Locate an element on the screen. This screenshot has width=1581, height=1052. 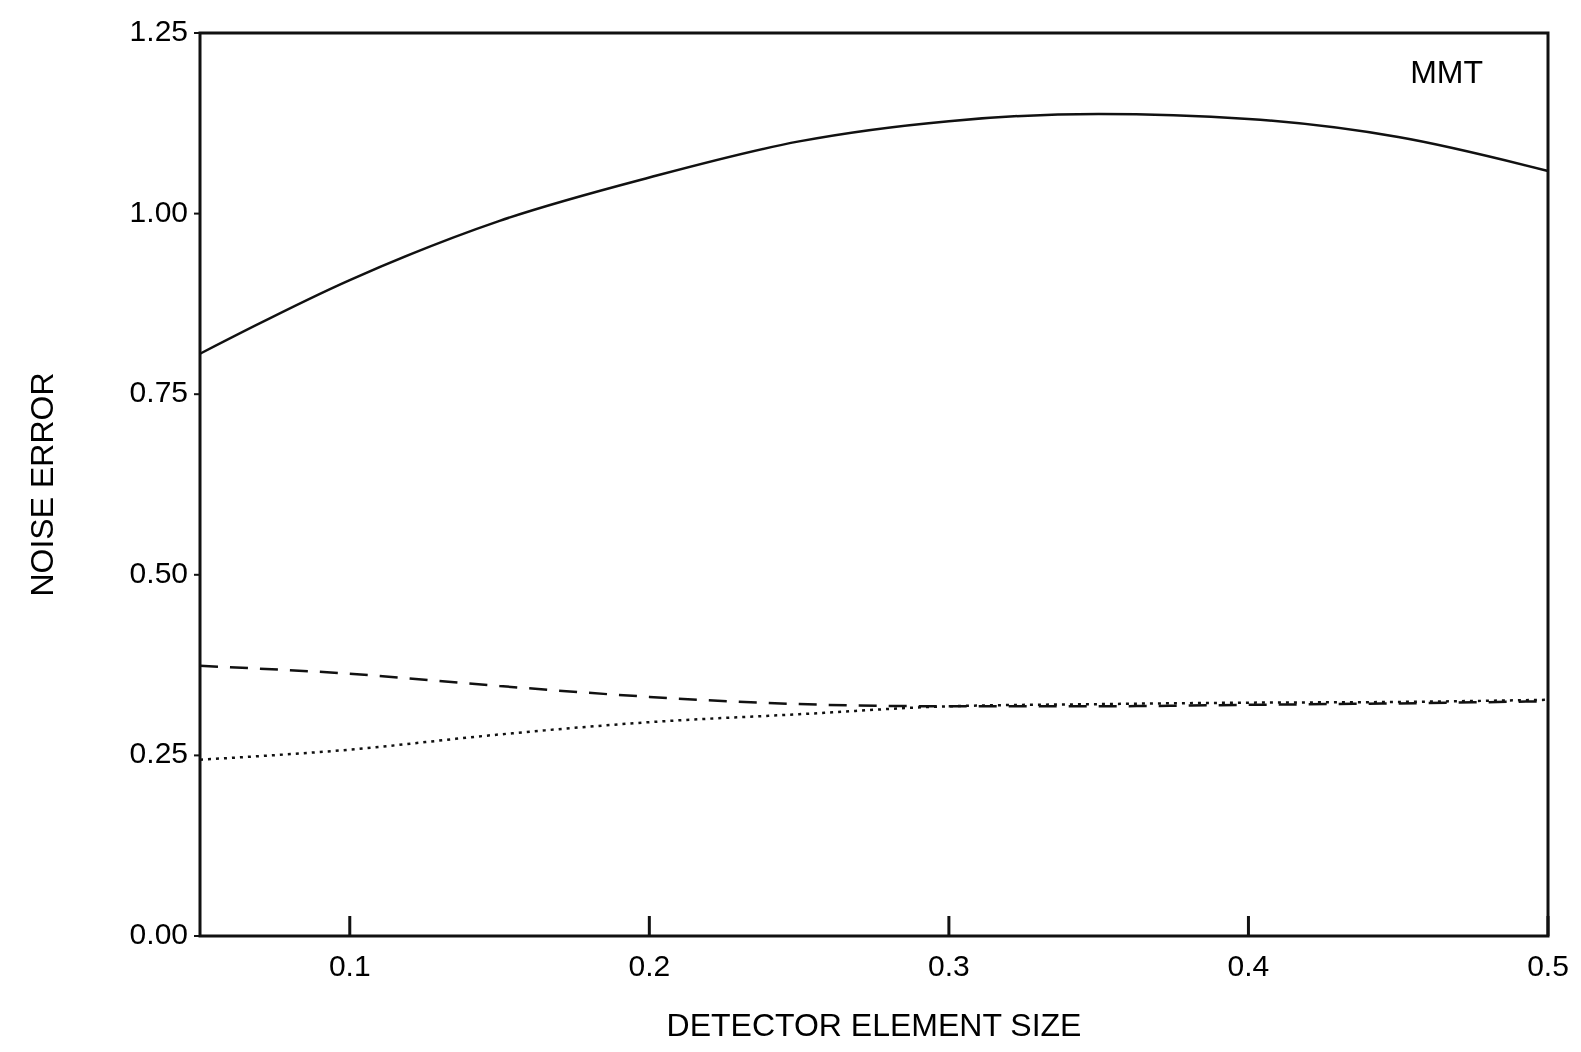
x-tick-label: 0.3 is located at coordinates (949, 965).